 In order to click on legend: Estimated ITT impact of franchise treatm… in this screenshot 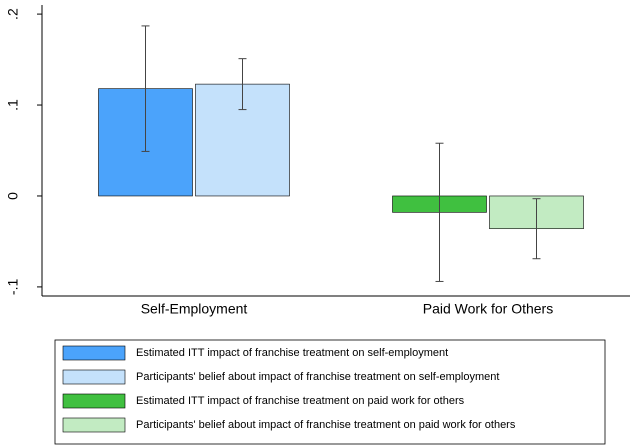, I will do `click(289, 389)`.